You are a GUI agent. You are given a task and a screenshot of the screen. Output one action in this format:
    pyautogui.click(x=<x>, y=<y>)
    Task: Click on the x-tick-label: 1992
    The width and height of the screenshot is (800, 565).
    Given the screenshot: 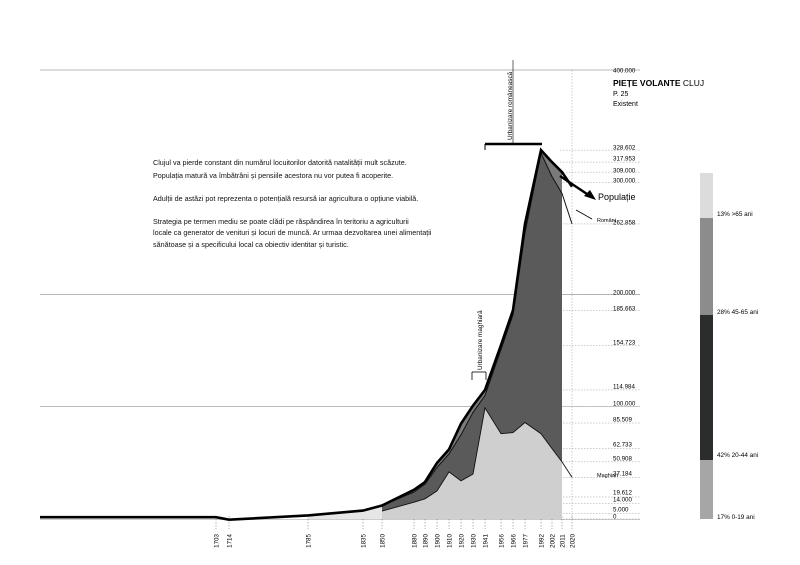 What is the action you would take?
    pyautogui.click(x=542, y=541)
    